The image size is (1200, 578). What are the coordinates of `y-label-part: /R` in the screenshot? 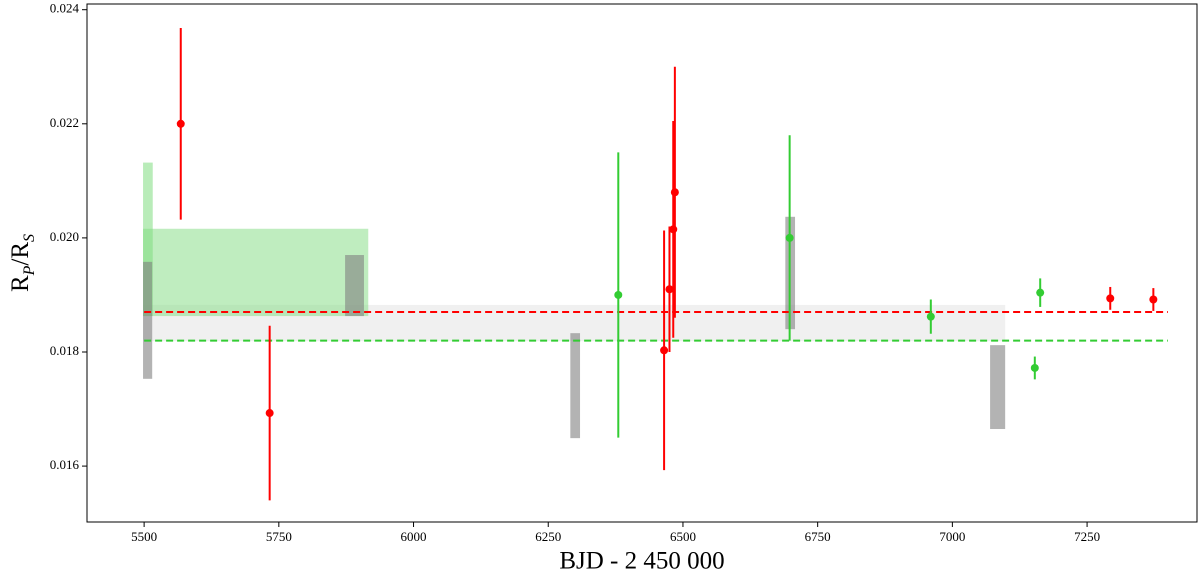 It's located at (20, 254).